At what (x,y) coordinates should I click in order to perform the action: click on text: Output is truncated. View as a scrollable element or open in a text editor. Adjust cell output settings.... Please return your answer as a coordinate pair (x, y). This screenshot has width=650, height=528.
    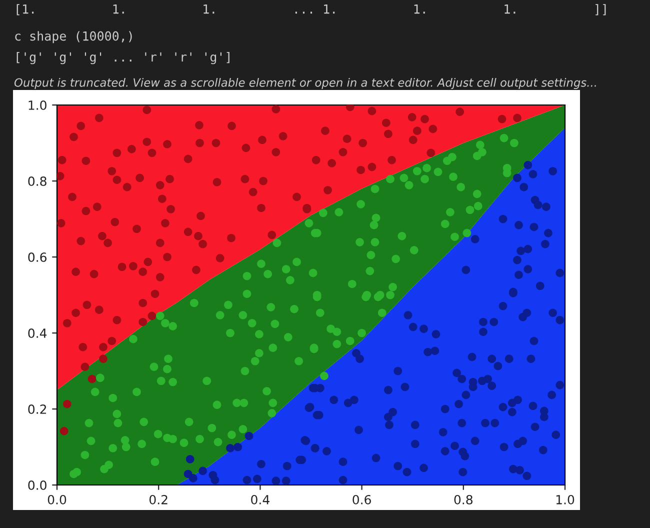
    Looking at the image, I should click on (305, 84).